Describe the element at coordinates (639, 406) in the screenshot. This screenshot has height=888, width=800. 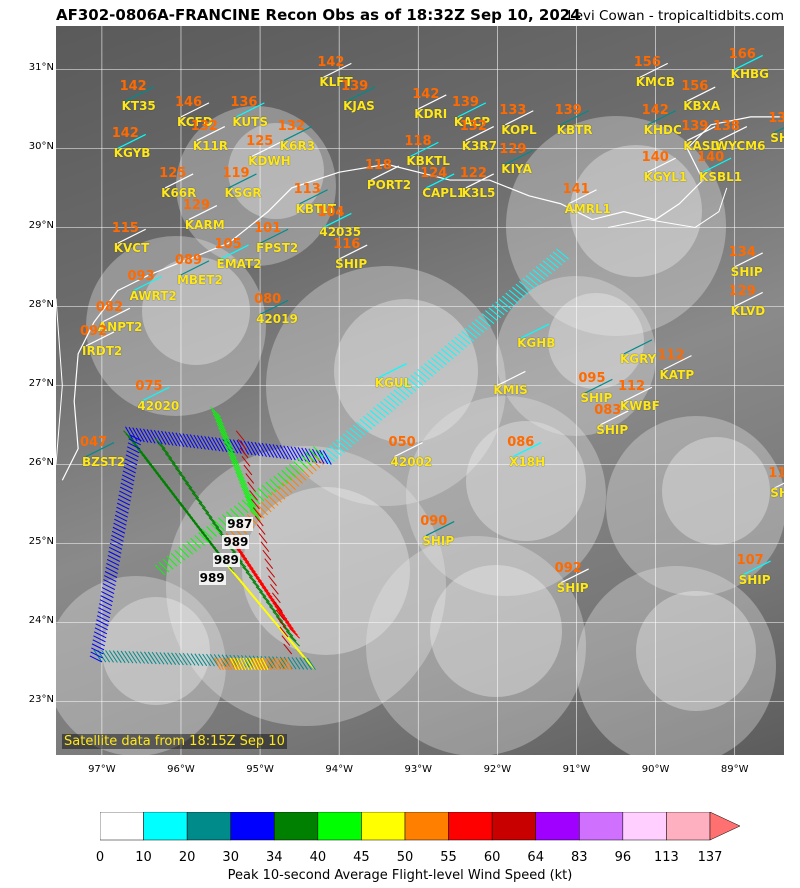
I see `station-id: KWBF` at that location.